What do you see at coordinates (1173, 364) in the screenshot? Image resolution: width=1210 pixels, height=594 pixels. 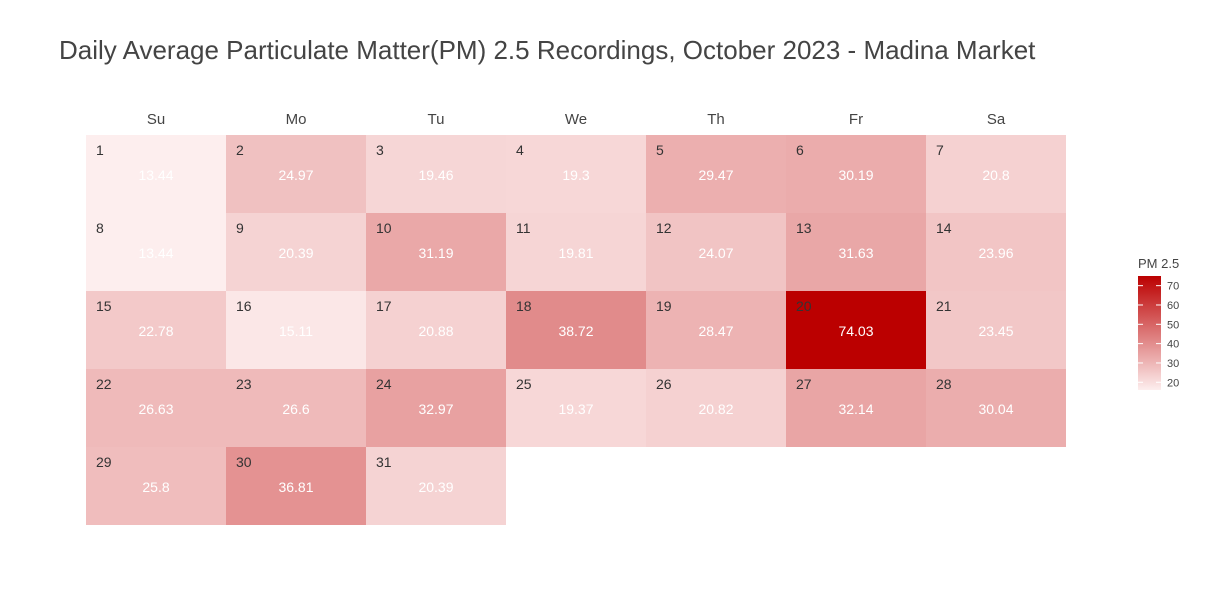 I see `legend-tick-label: 30` at bounding box center [1173, 364].